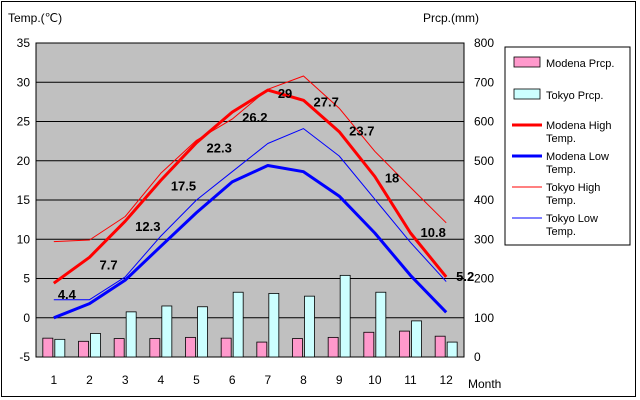  Describe the element at coordinates (465, 276) in the screenshot. I see `modena-high-data-label: 5.2` at that location.